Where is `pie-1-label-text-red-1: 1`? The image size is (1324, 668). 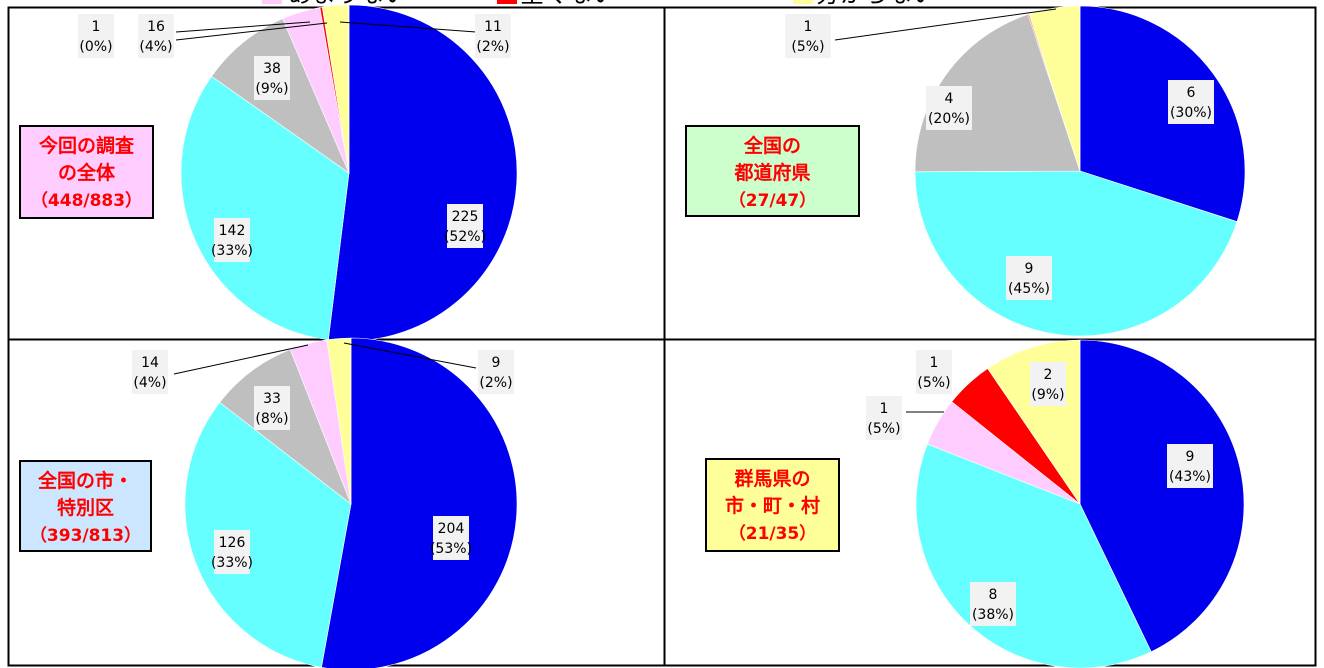 pie-1-label-text-red-1: 1 is located at coordinates (96, 27).